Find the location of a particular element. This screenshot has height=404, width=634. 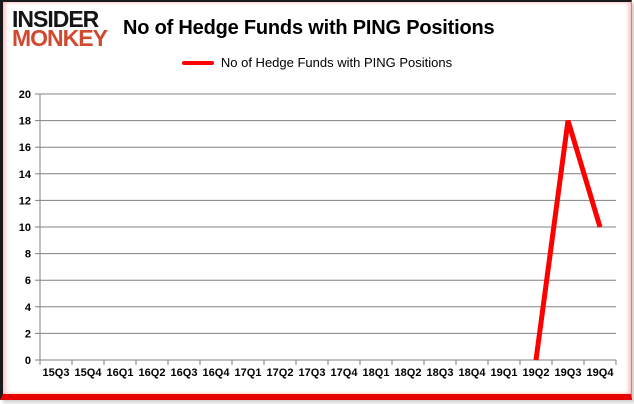

y-tick-label: 8 is located at coordinates (28, 255).